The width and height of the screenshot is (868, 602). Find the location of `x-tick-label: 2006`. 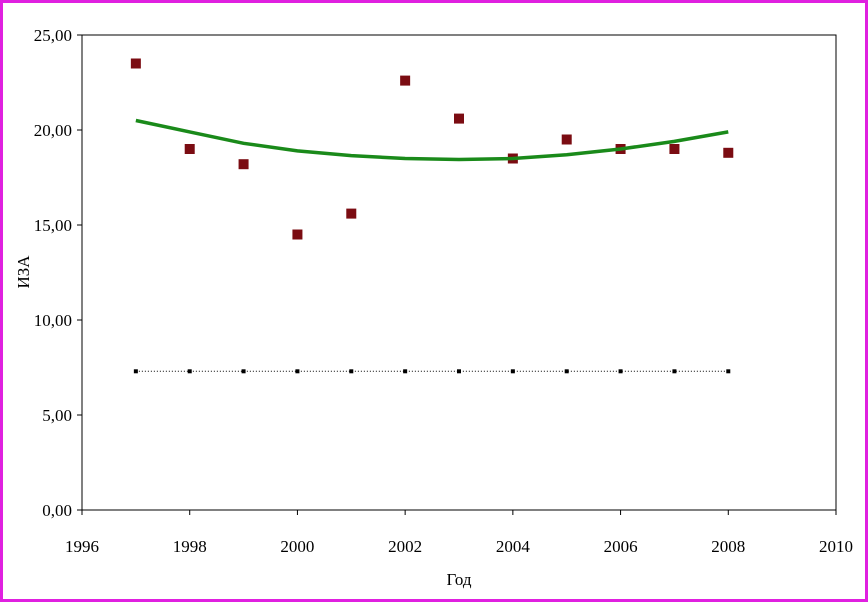

x-tick-label: 2006 is located at coordinates (621, 546).